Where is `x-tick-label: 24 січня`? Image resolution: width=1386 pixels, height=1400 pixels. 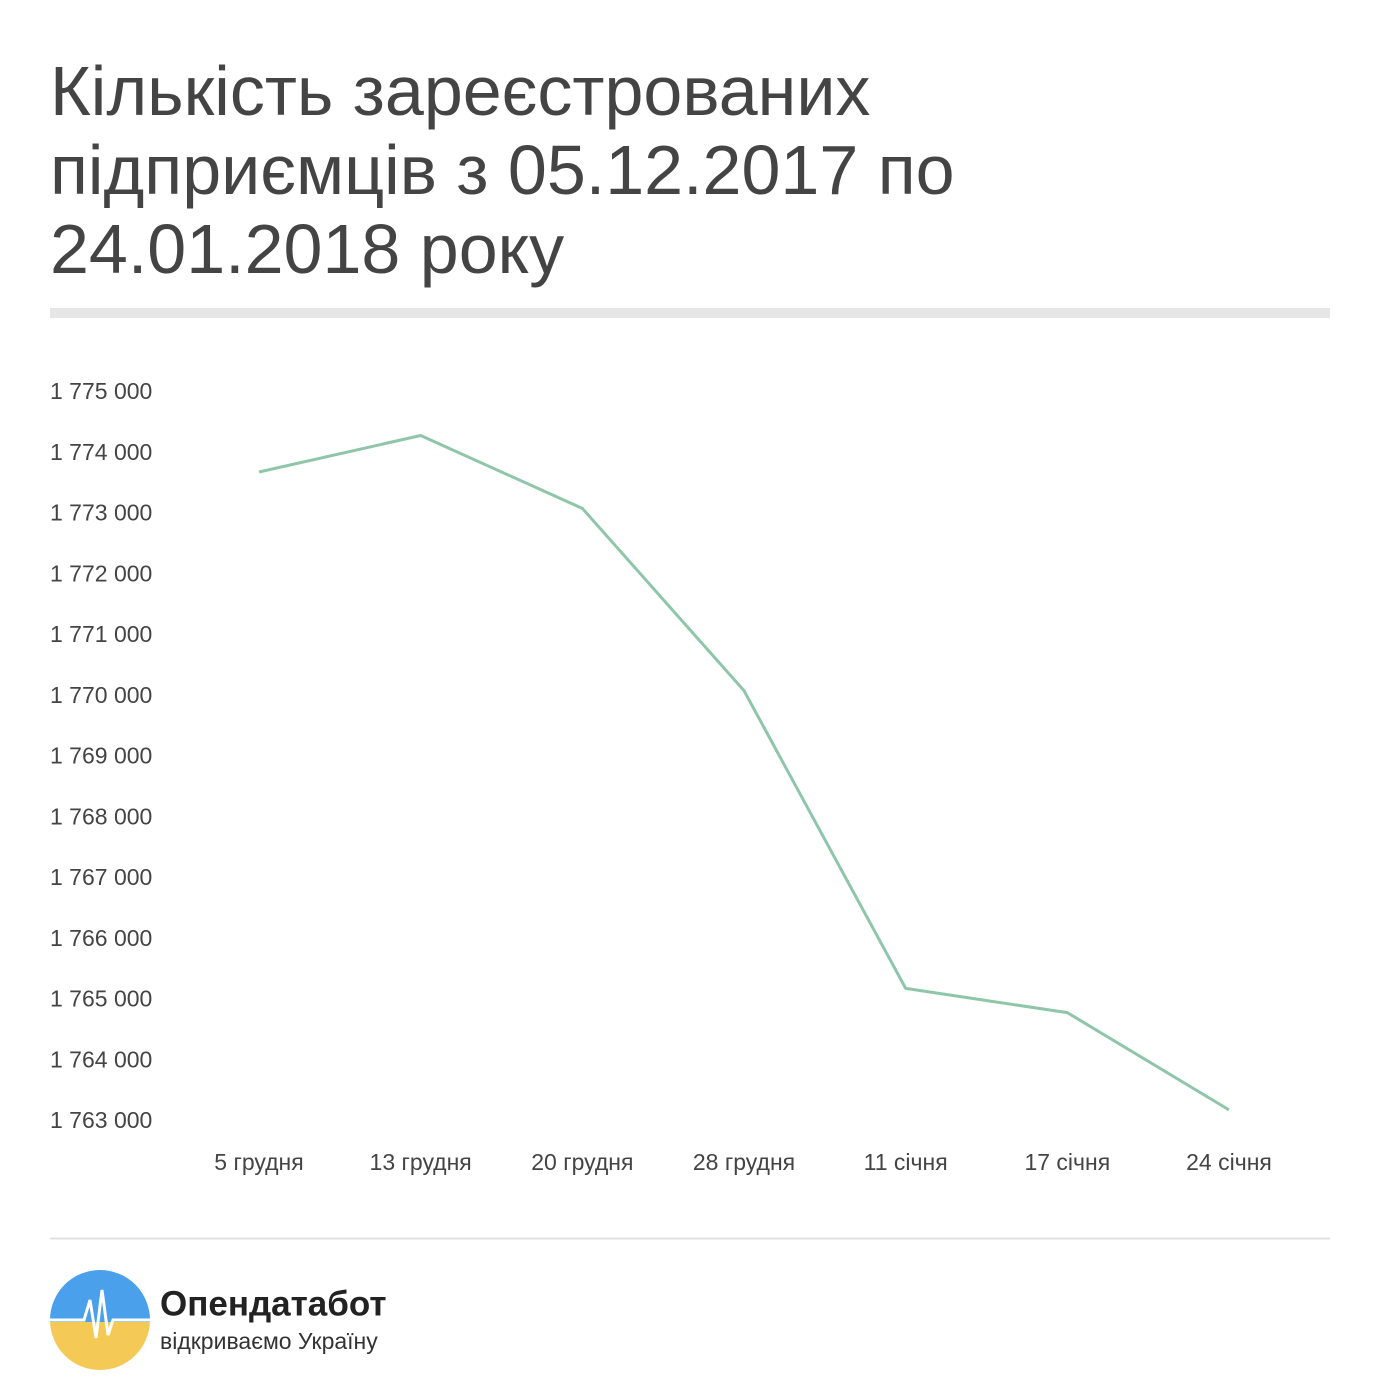
x-tick-label: 24 січня is located at coordinates (1229, 1162).